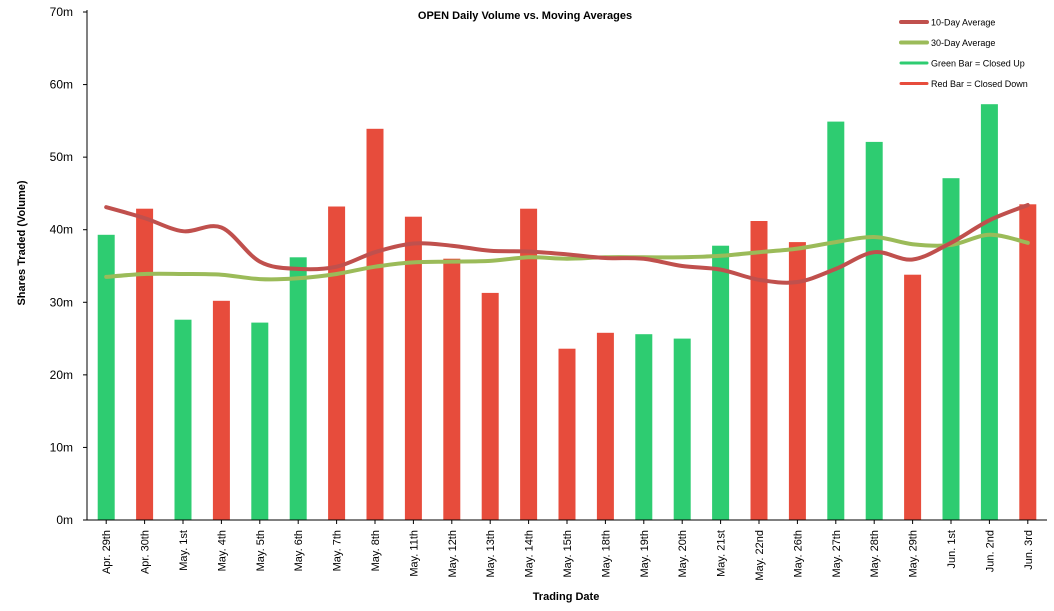 This screenshot has height=611, width=1054. Describe the element at coordinates (567, 257) in the screenshot. I see `thirty-day-average-line` at that location.